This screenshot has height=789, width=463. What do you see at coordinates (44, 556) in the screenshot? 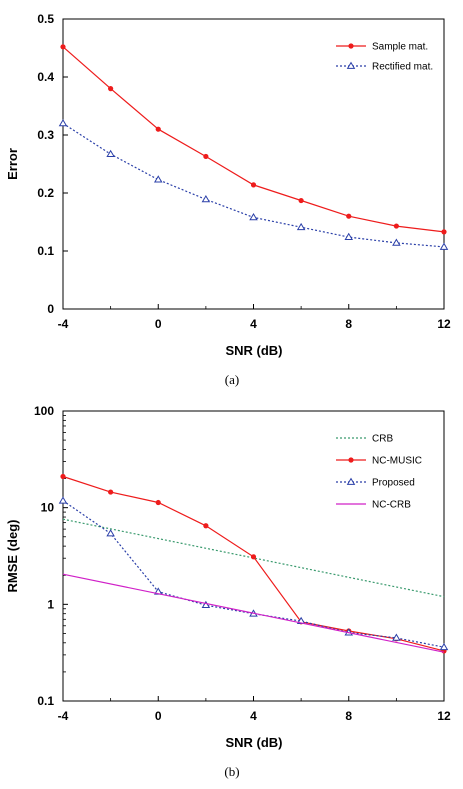
I see `y-tick-labels-b: 0.1 1 10 100` at bounding box center [44, 556].